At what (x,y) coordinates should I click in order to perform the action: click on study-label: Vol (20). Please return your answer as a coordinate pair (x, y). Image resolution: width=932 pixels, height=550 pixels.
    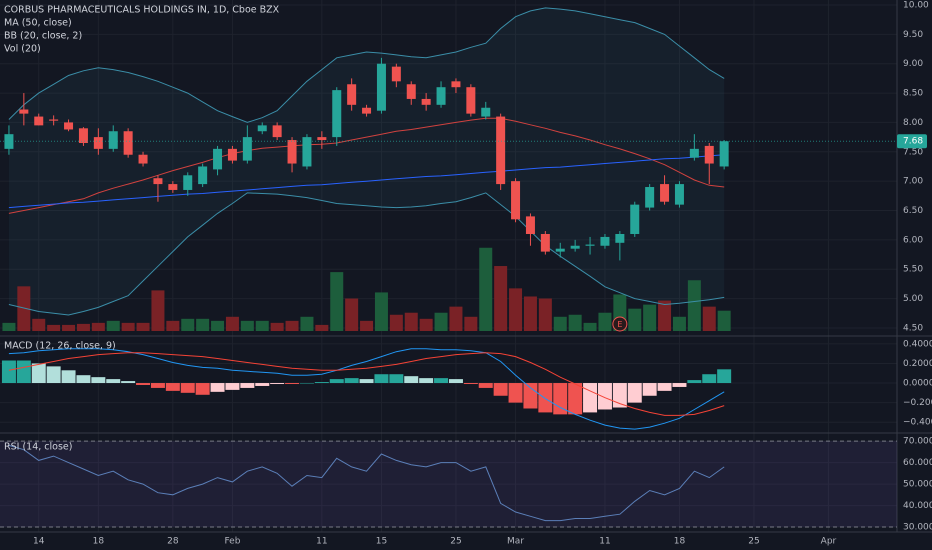
    Looking at the image, I should click on (22, 49).